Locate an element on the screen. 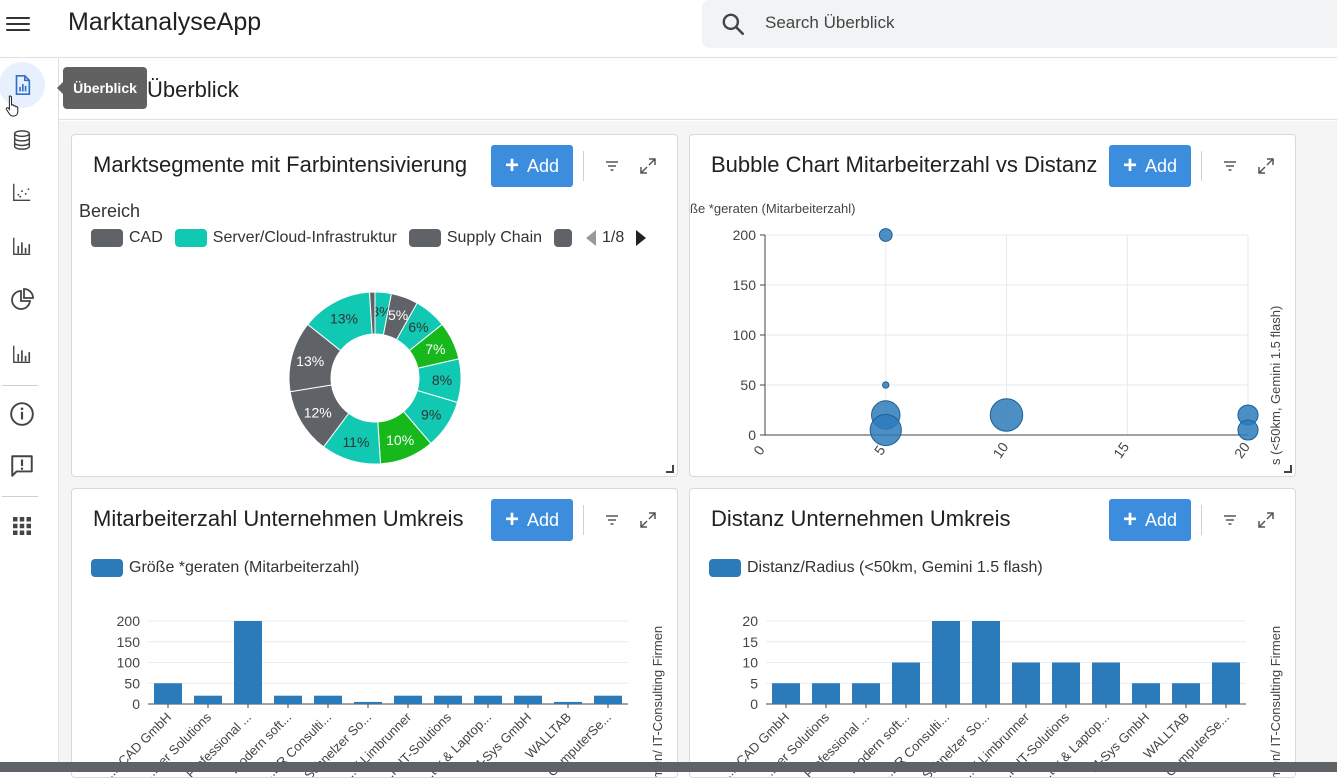 Image resolution: width=1337 pixels, height=778 pixels. donut-slice is located at coordinates (372, 313).